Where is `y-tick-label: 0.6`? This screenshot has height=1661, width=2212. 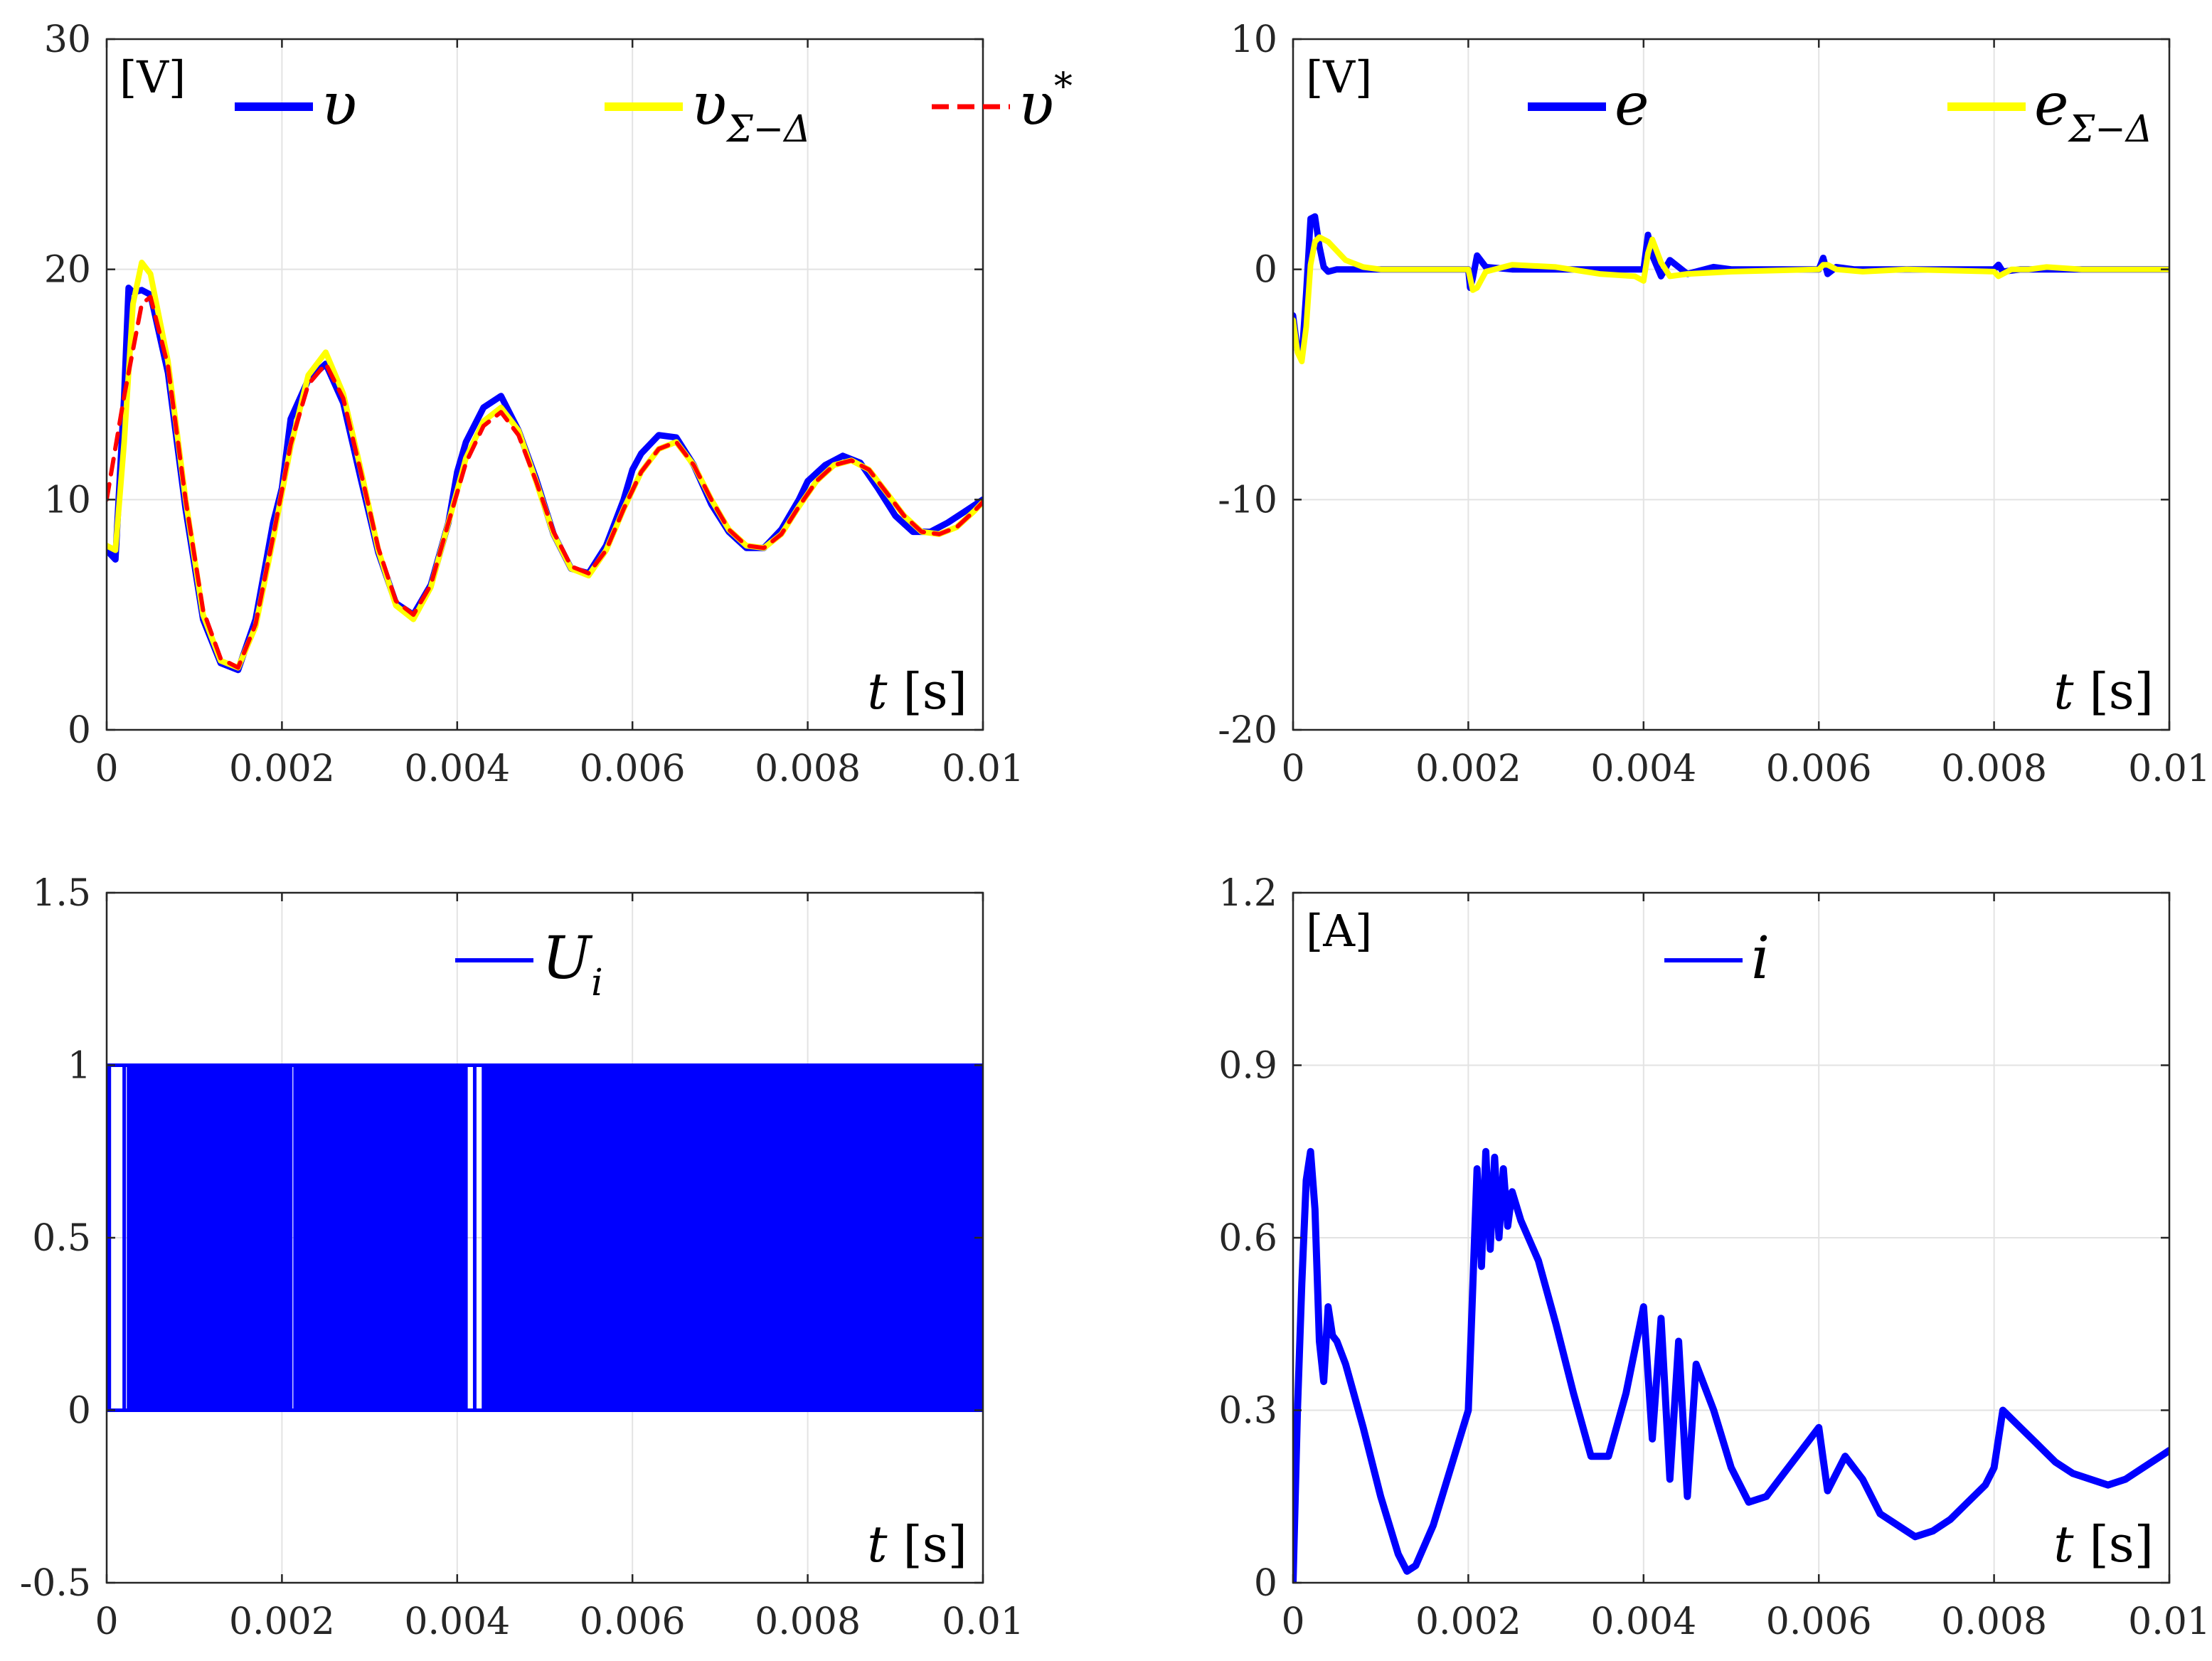
y-tick-label: 0.6 is located at coordinates (1247, 1238).